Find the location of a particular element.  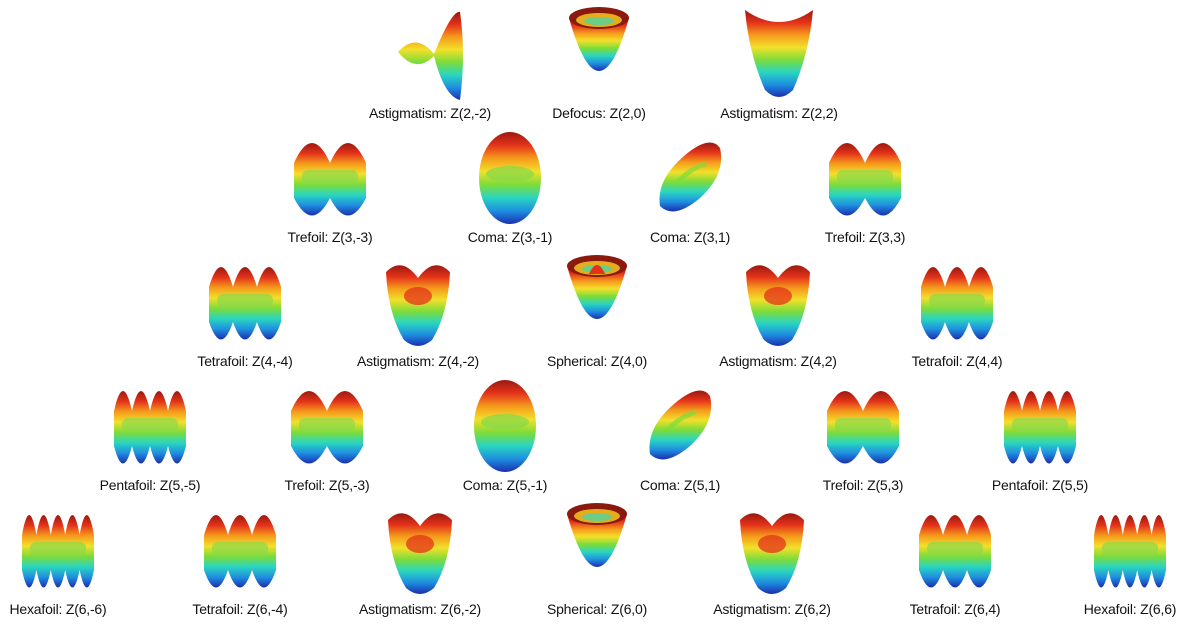

zernike-mode: Coma: Z(5,1) is located at coordinates (680, 438).